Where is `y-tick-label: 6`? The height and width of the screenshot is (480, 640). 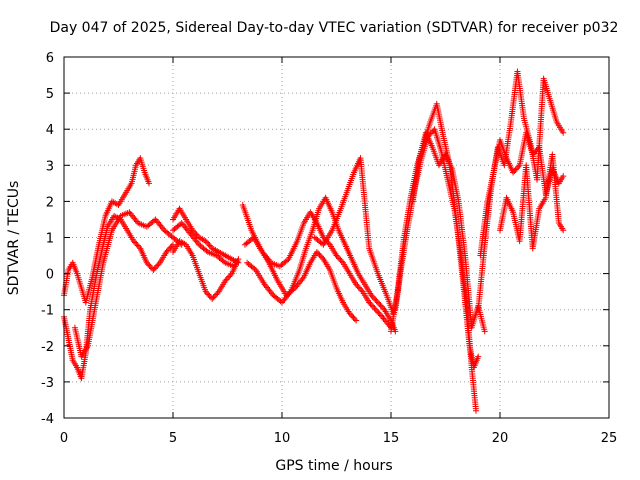 y-tick-label: 6 is located at coordinates (50, 58).